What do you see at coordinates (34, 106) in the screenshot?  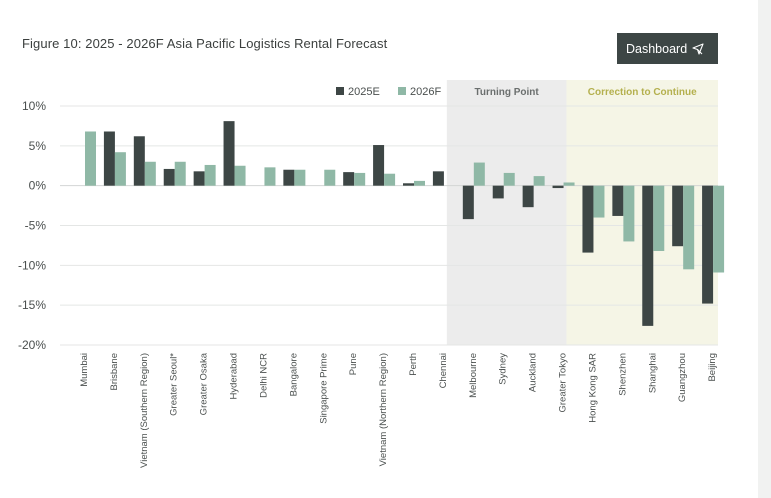 I see `y-tick-label: 10%` at bounding box center [34, 106].